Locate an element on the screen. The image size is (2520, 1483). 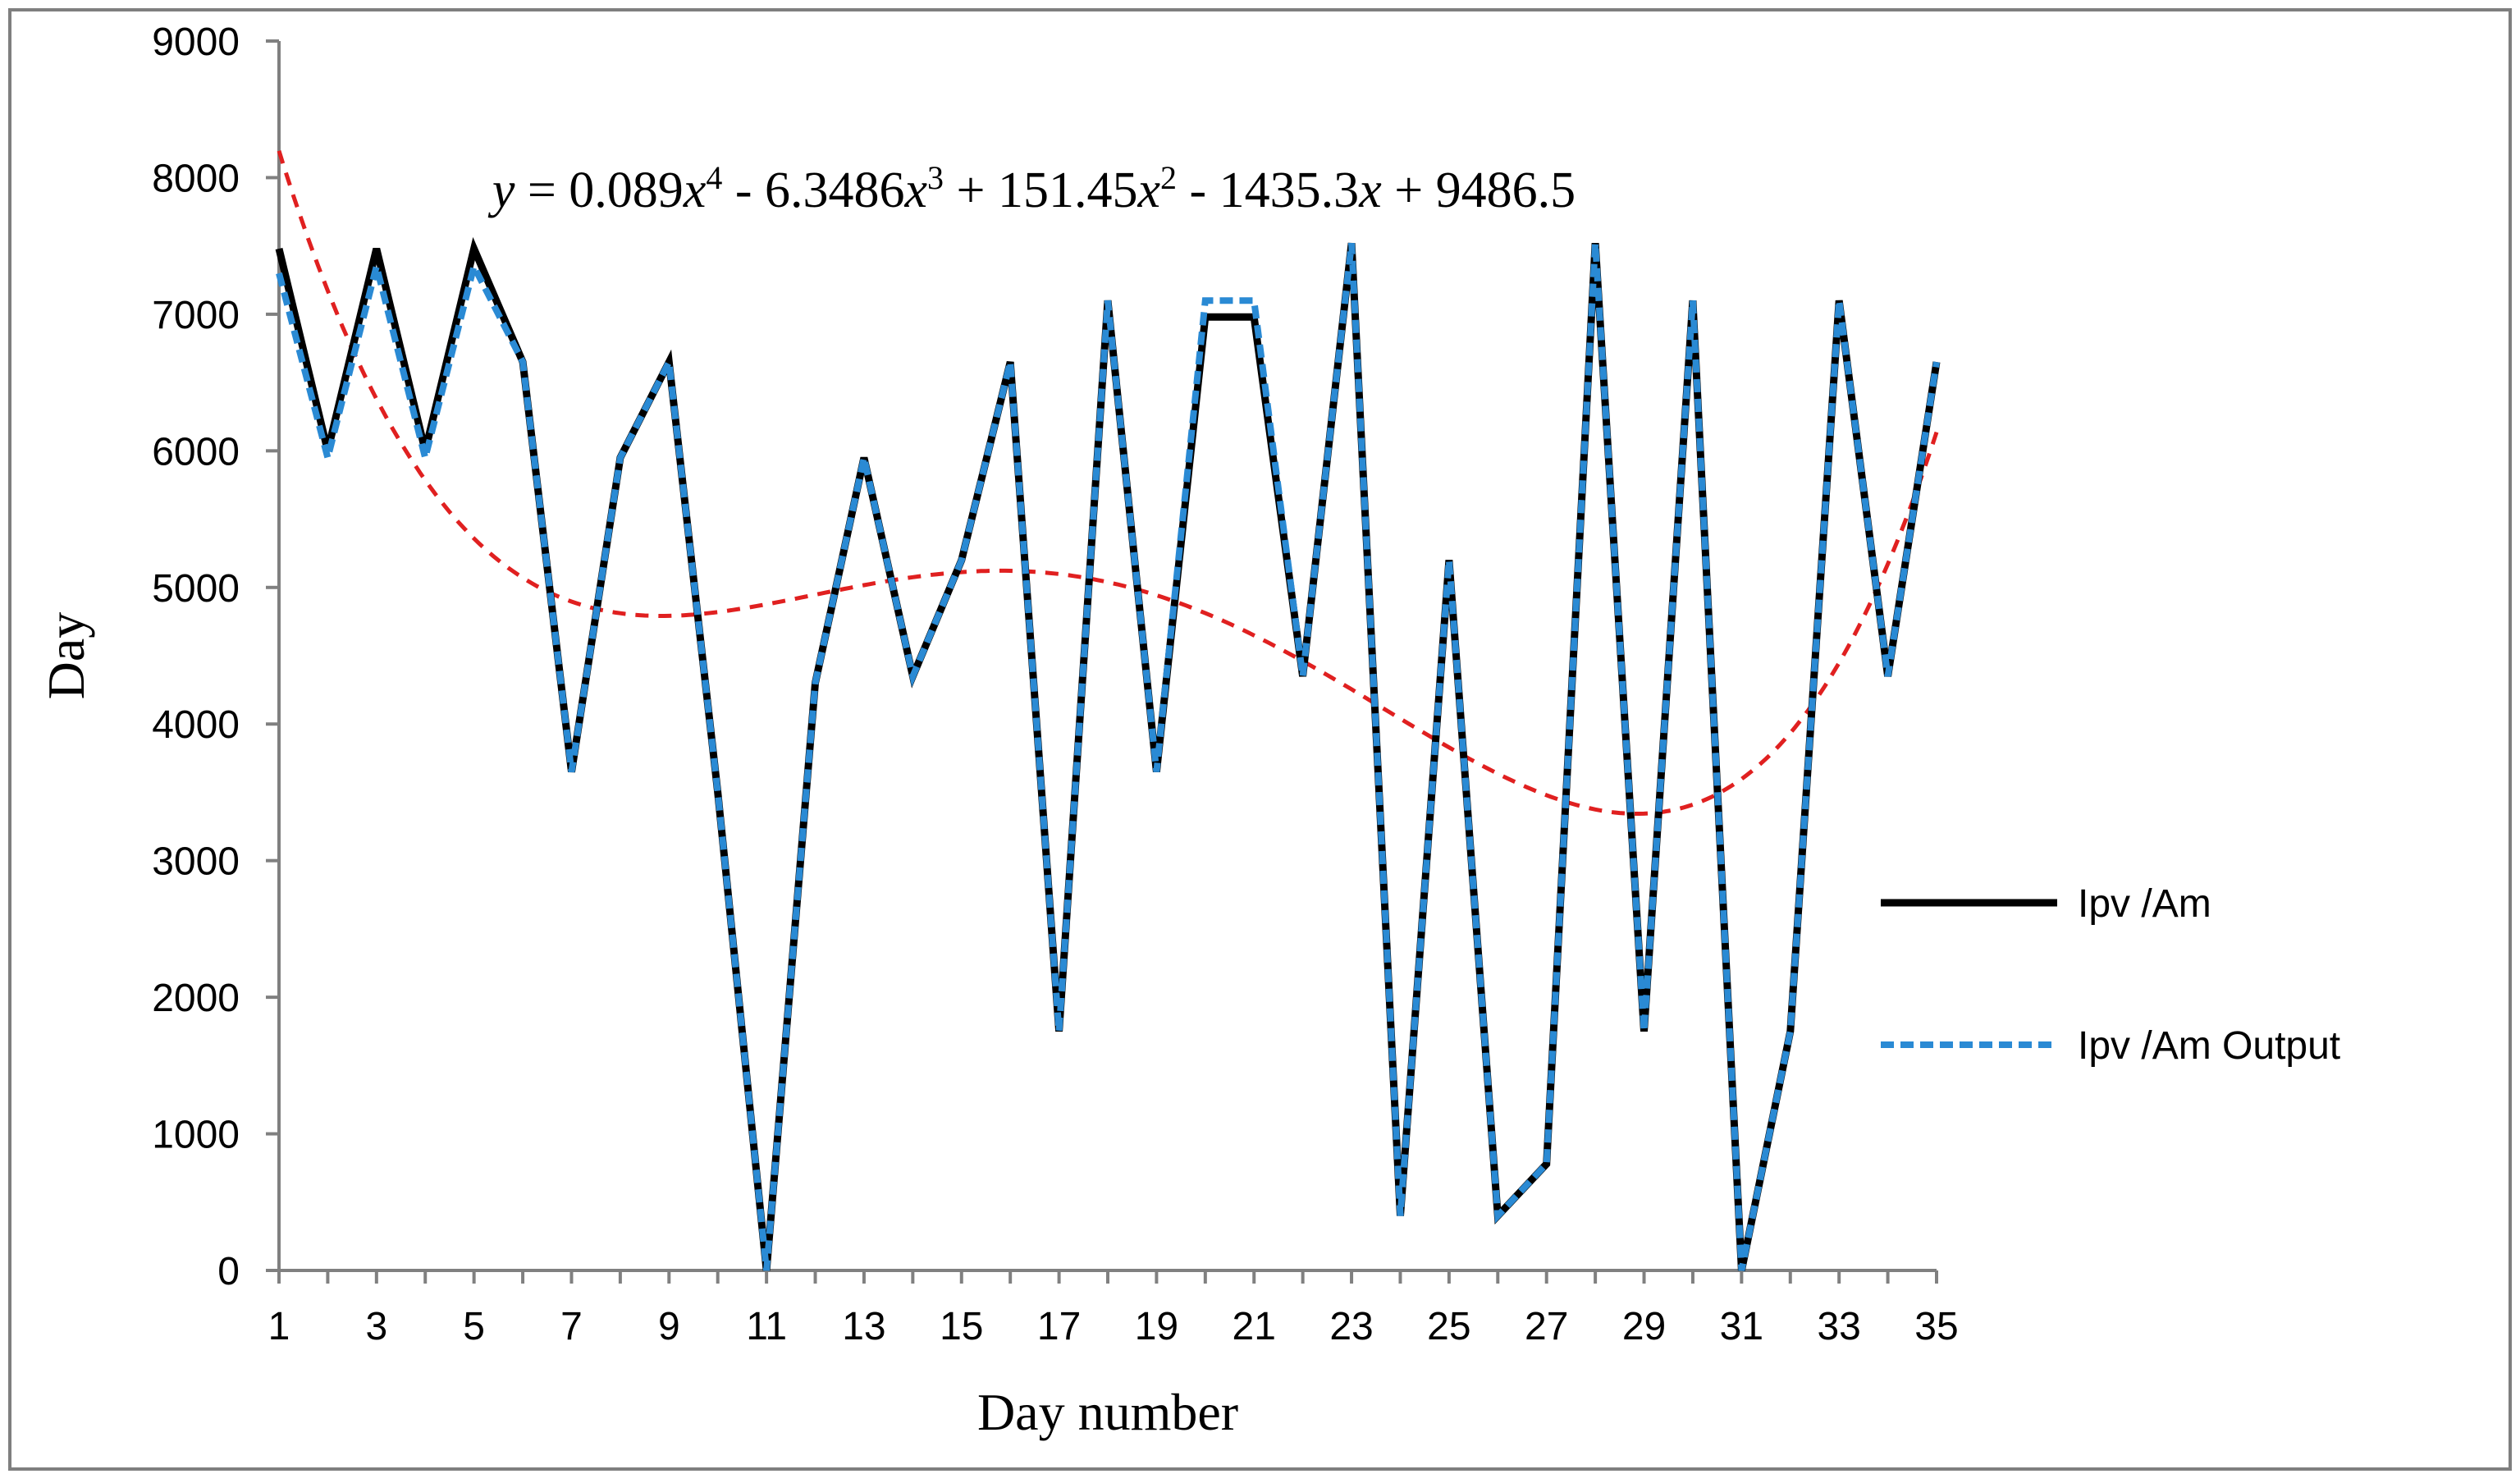
x-tick-label: 13 is located at coordinates (863, 1326).